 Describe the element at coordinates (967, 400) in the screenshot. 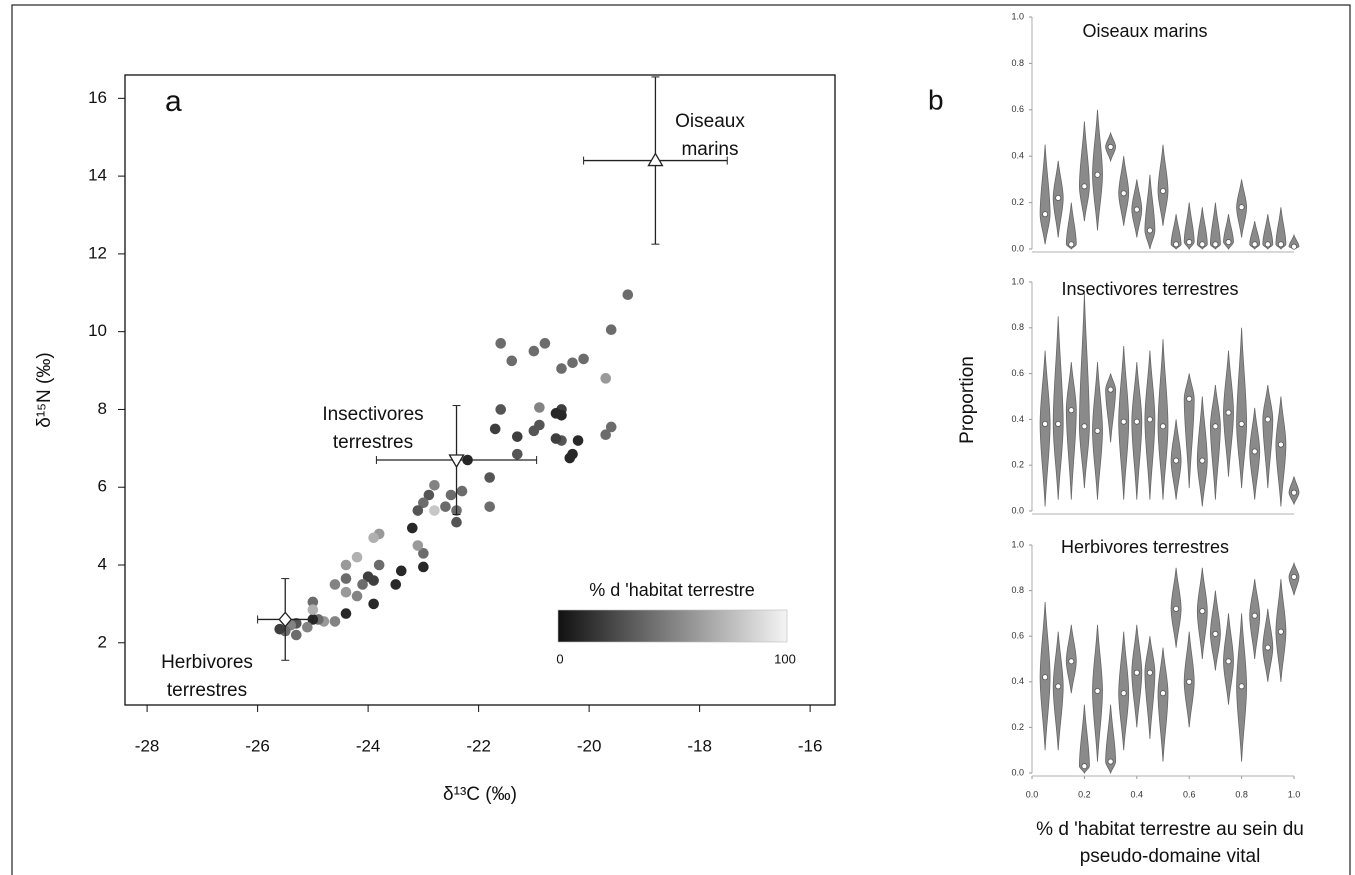

I see `y-axis-label: Proportion` at that location.